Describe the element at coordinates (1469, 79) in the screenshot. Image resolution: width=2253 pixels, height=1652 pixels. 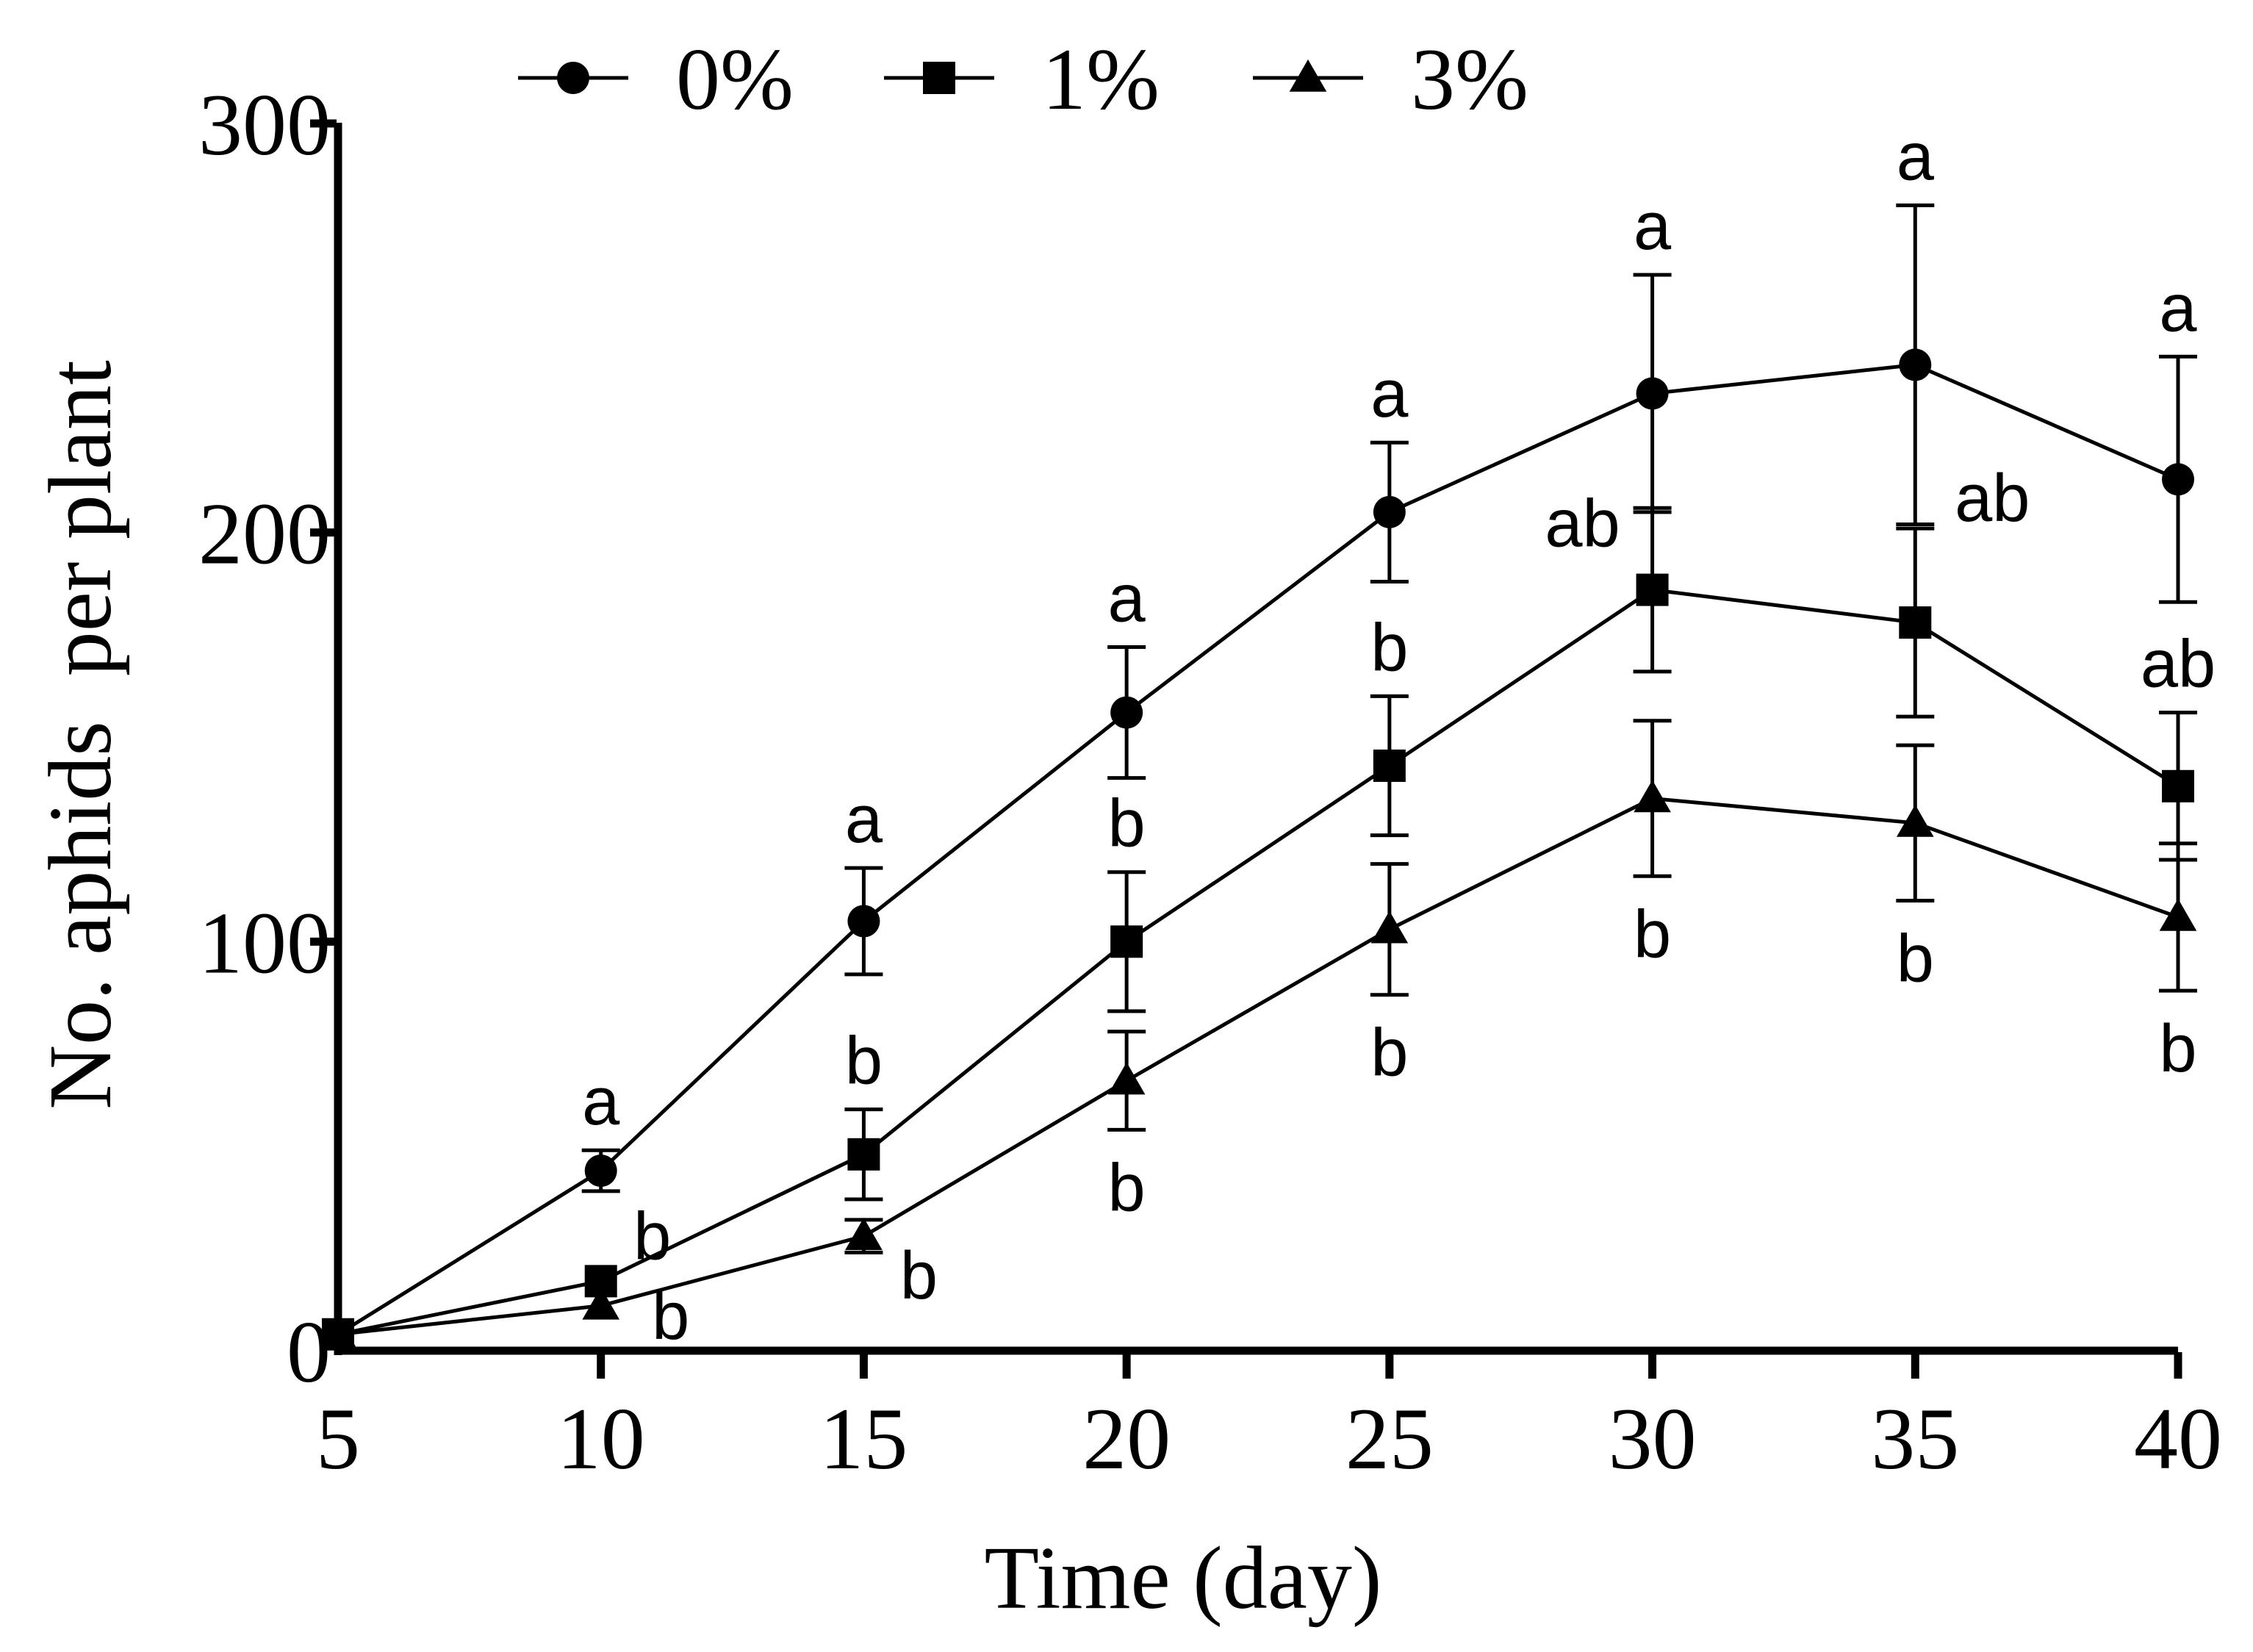
I see `legend-label: 3%` at that location.